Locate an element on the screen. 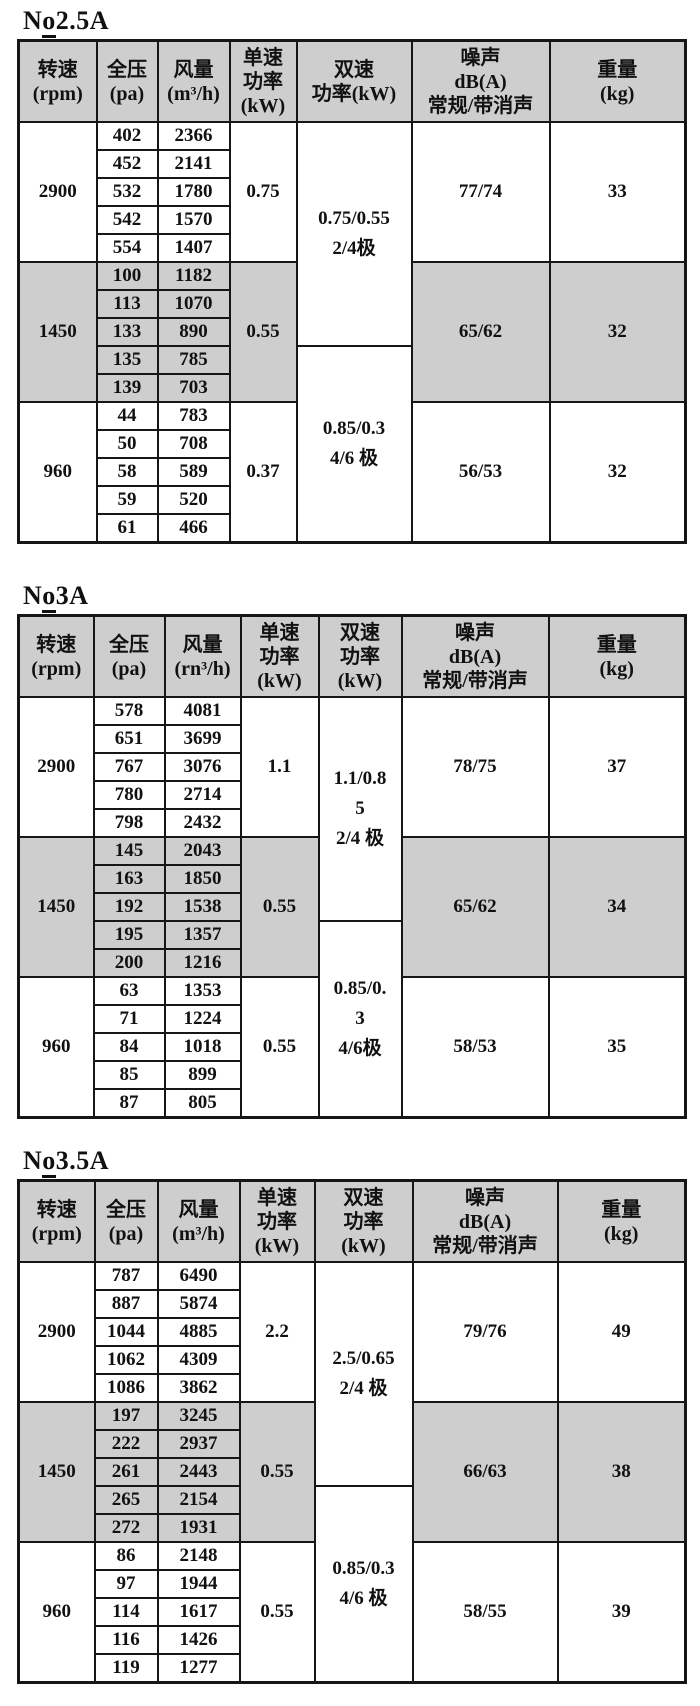  pressure-cell: 767 is located at coordinates (129, 767).